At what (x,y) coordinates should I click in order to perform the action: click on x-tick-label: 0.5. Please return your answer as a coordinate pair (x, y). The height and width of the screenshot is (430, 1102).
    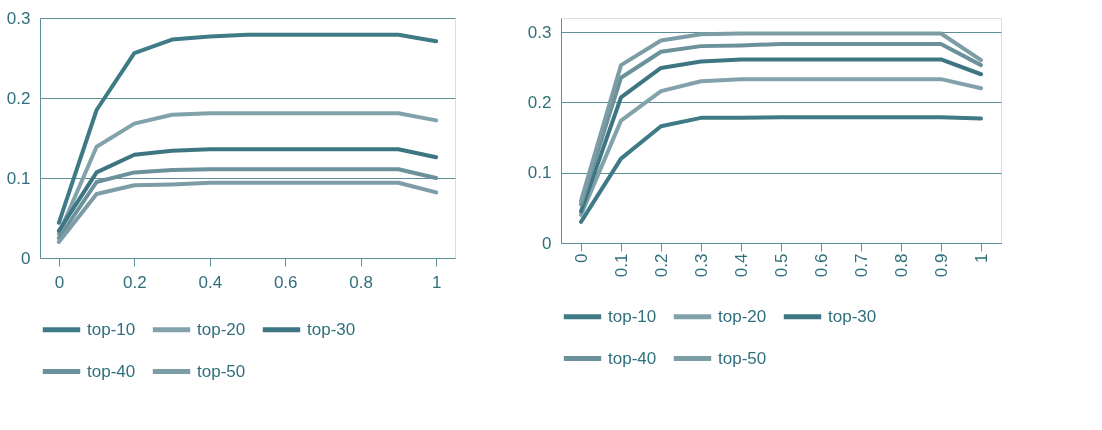
    Looking at the image, I should click on (781, 265).